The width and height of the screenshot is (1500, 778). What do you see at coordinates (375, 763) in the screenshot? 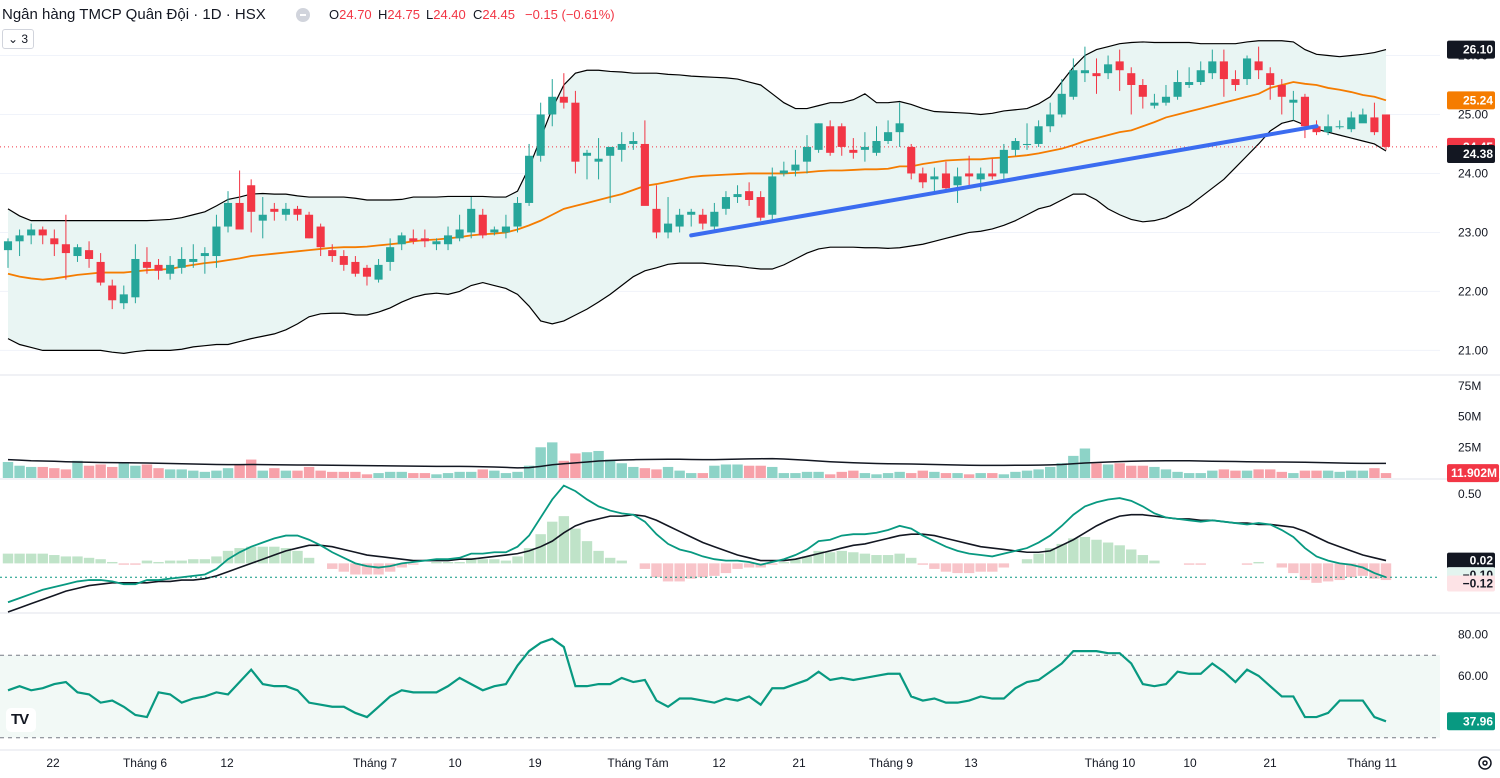
I see `time-tick-label: Tháng 7` at bounding box center [375, 763].